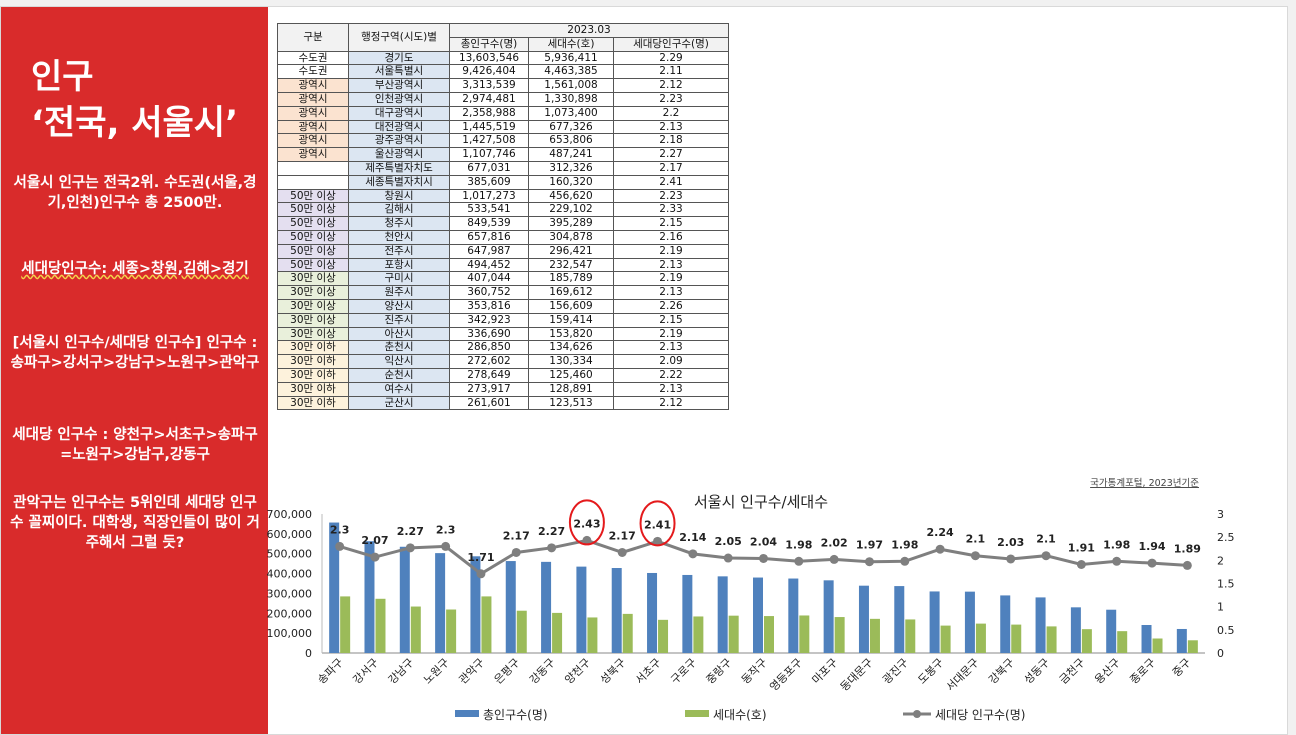 The image size is (1296, 735). I want to click on cell-region: 춘천시, so click(399, 348).